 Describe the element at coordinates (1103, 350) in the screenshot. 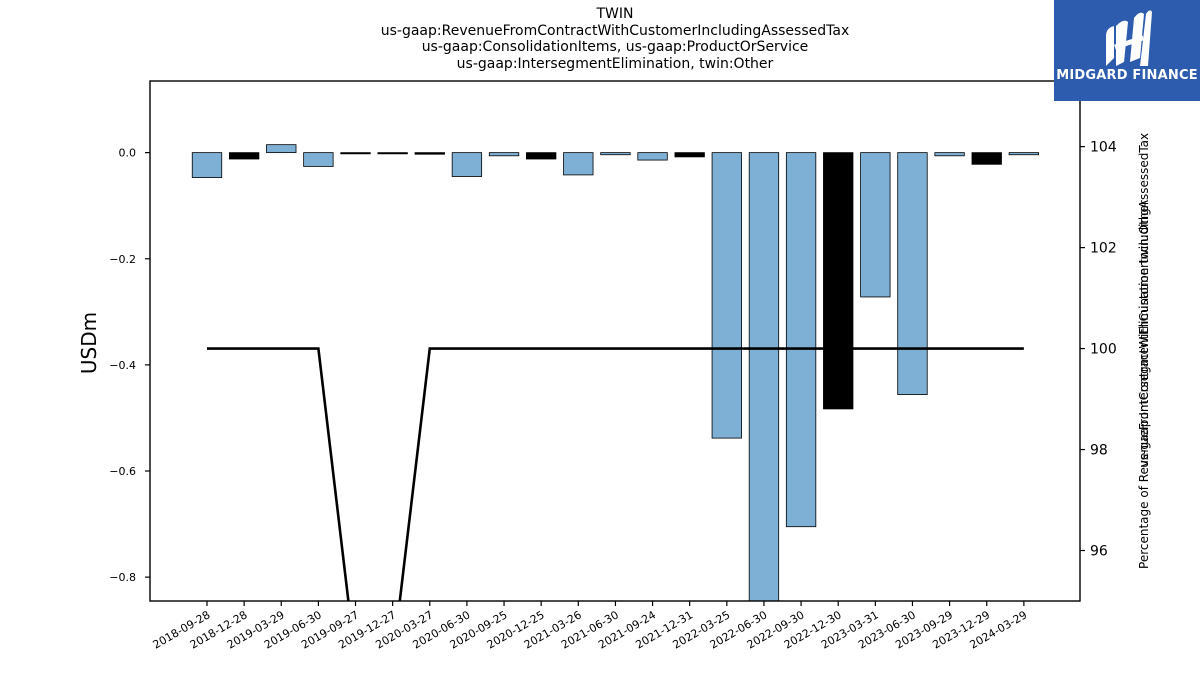

I see `y2-tick-label: 100` at that location.